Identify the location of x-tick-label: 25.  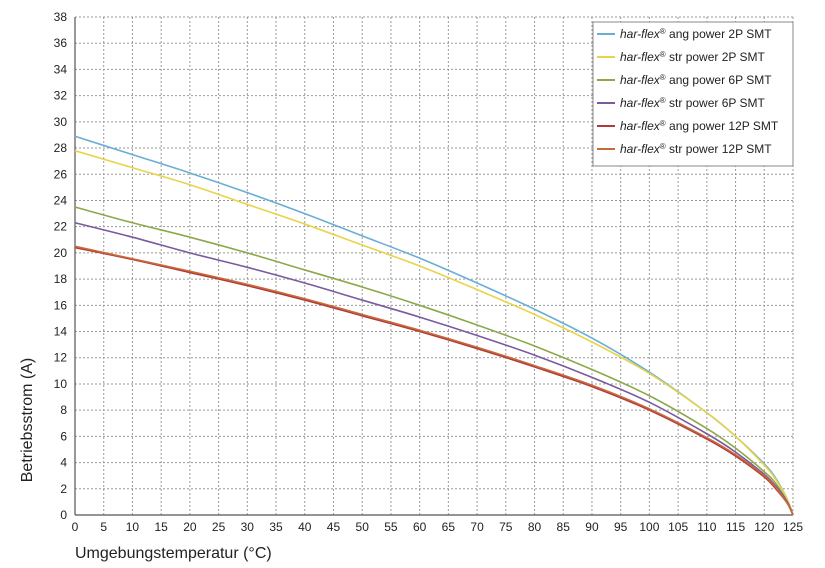
(219, 527).